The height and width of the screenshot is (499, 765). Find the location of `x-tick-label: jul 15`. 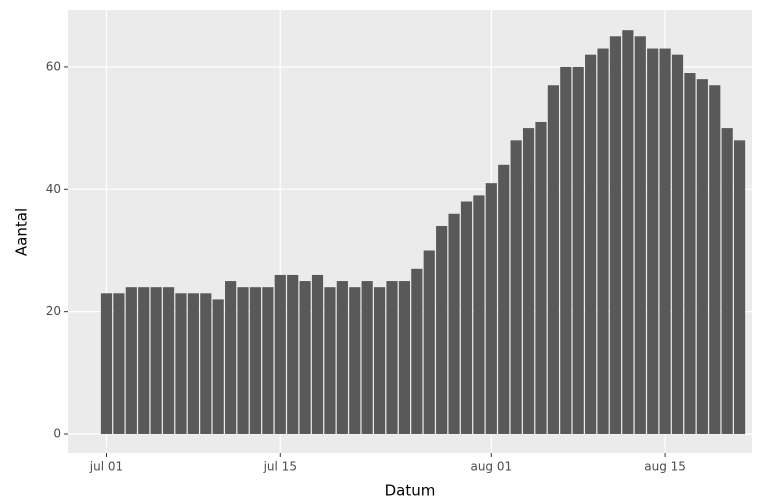

x-tick-label: jul 15 is located at coordinates (280, 467).